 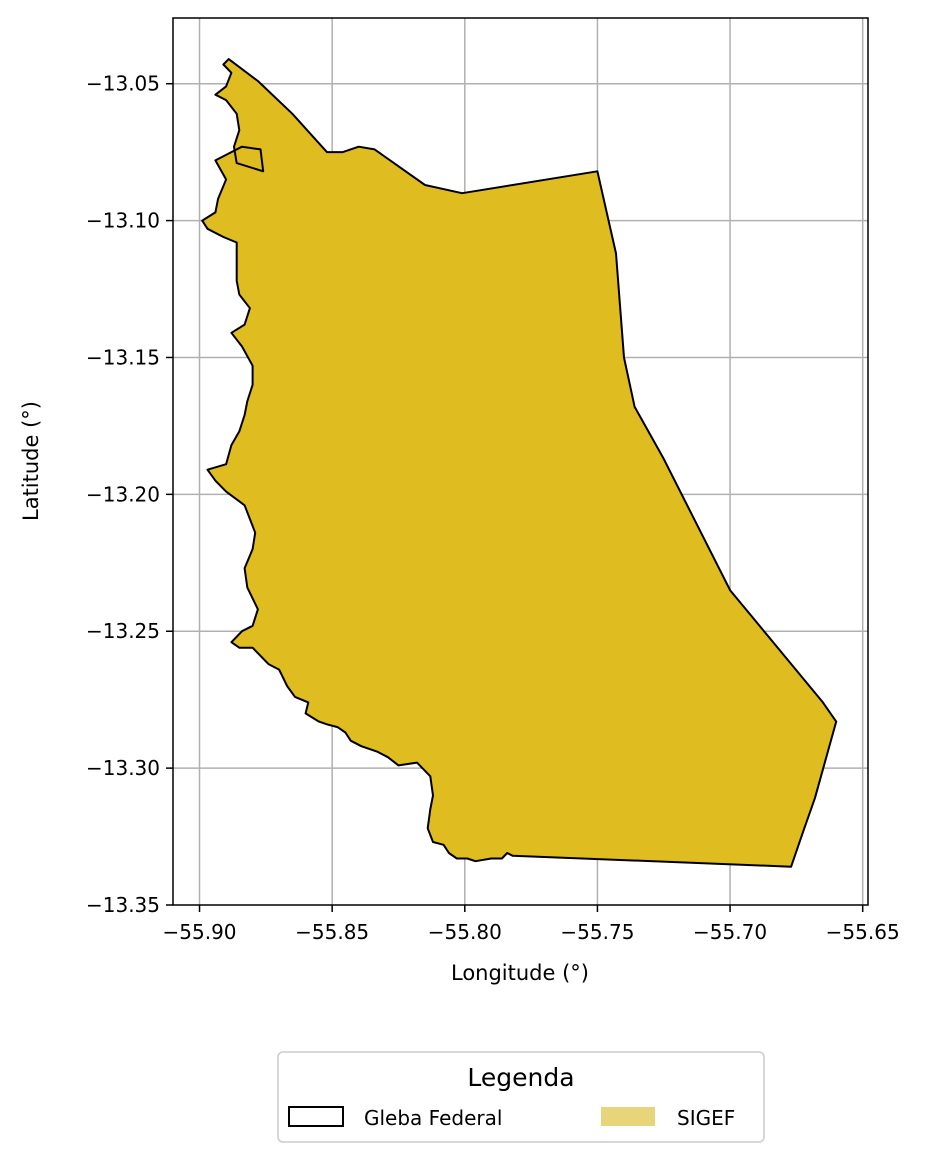 What do you see at coordinates (31, 461) in the screenshot?
I see `y-axis-label: Latitude (°)` at bounding box center [31, 461].